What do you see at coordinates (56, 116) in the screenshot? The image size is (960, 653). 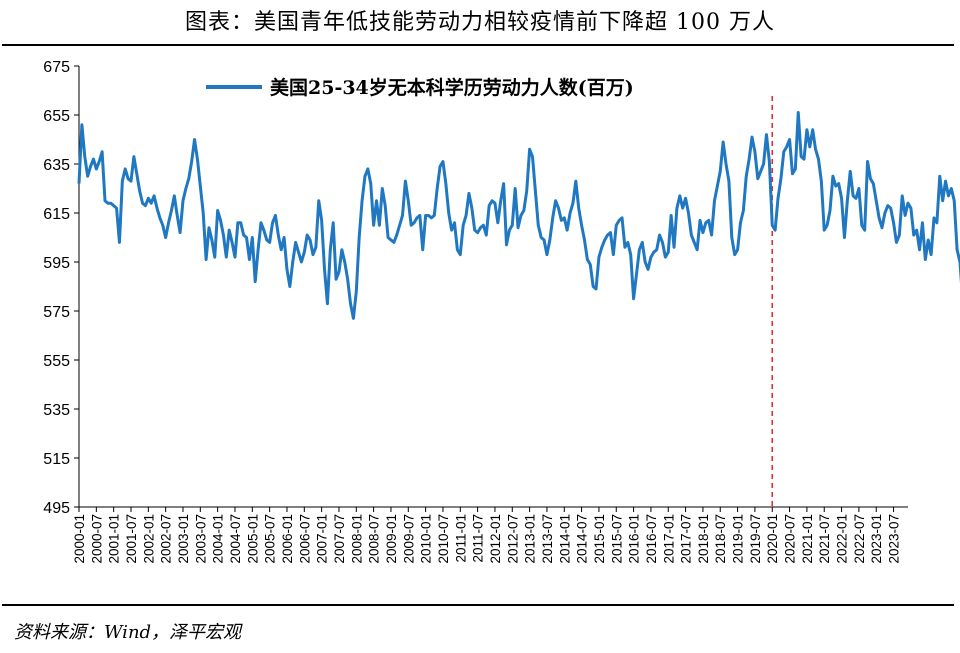 I see `y-tick-label: 655` at bounding box center [56, 116].